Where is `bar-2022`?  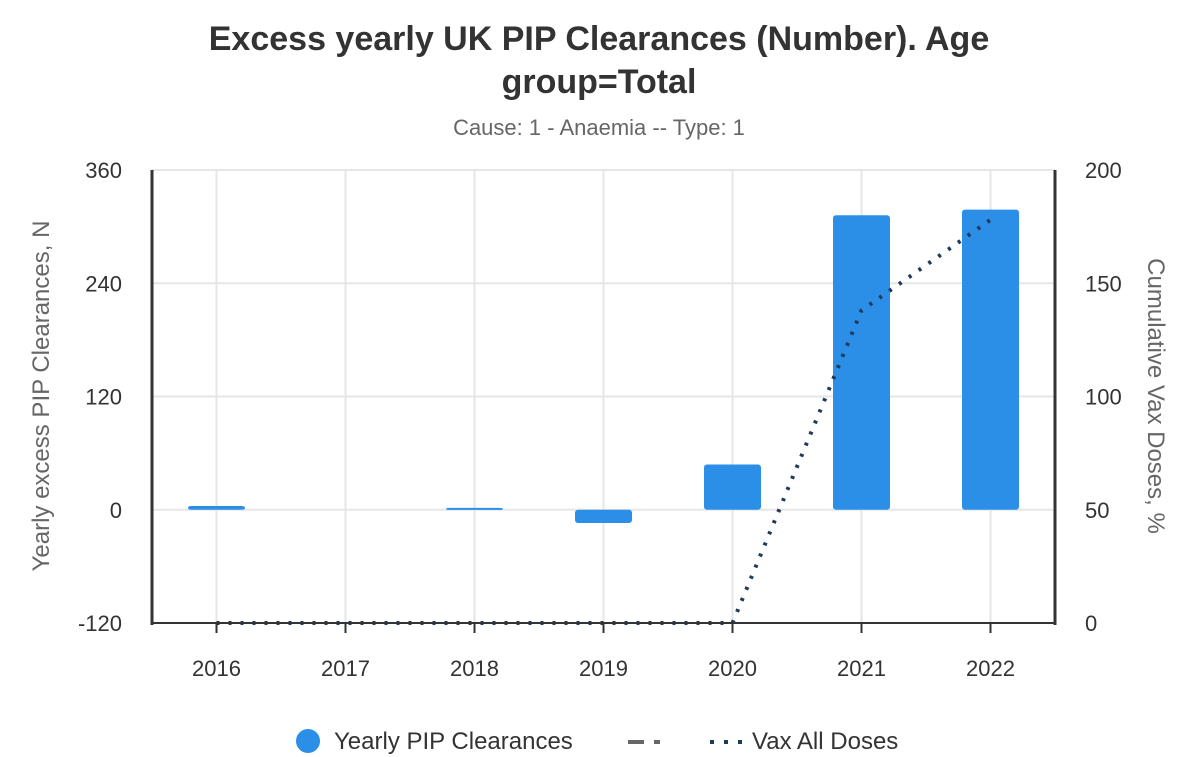 bar-2022 is located at coordinates (990, 359).